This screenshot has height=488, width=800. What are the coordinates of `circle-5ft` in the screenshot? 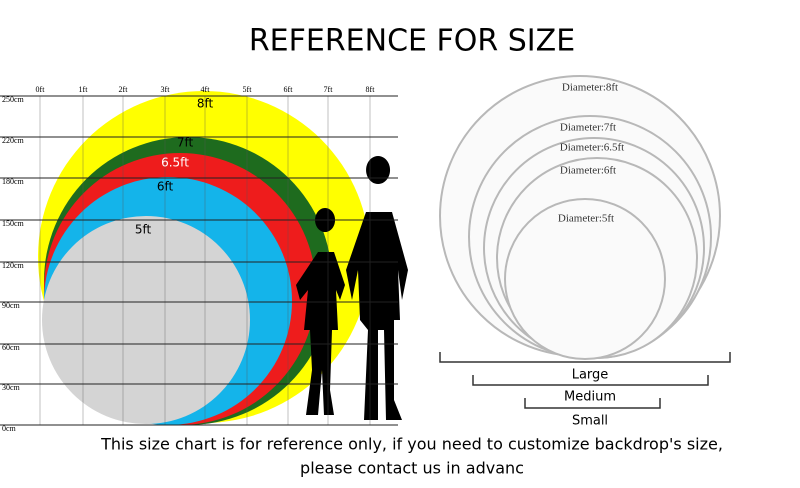 It's located at (146, 320).